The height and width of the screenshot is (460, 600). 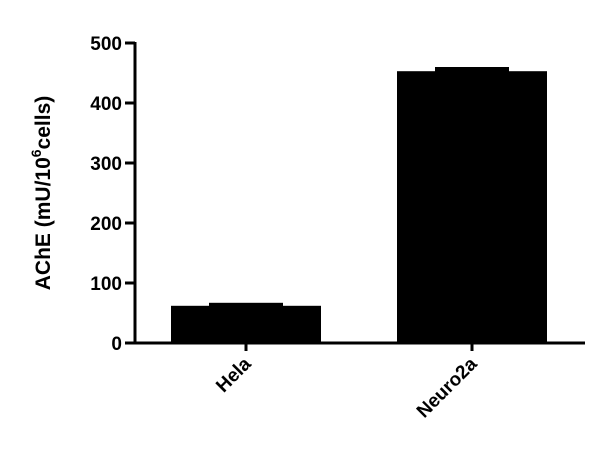 What do you see at coordinates (116, 344) in the screenshot?
I see `y-tick-label: 0` at bounding box center [116, 344].